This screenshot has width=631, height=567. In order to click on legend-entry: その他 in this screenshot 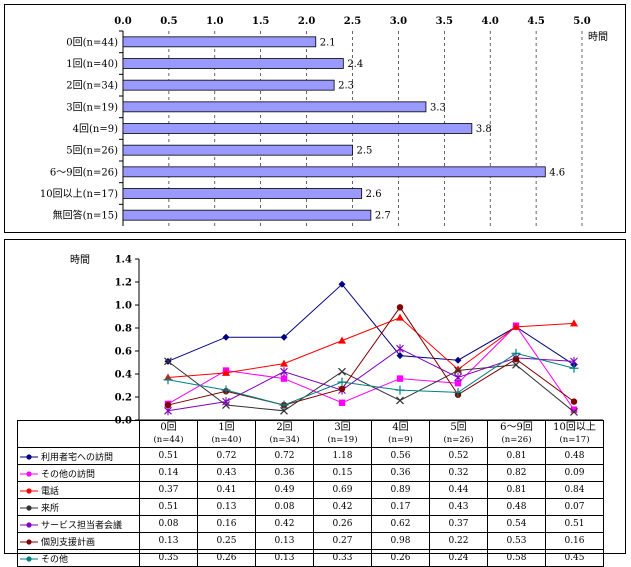, I will do `click(78, 558)`.